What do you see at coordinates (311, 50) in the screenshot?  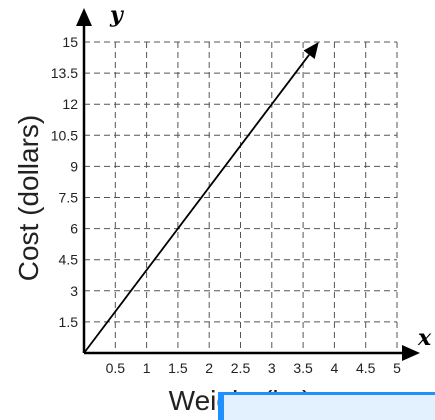 I see `series-arrowhead` at bounding box center [311, 50].